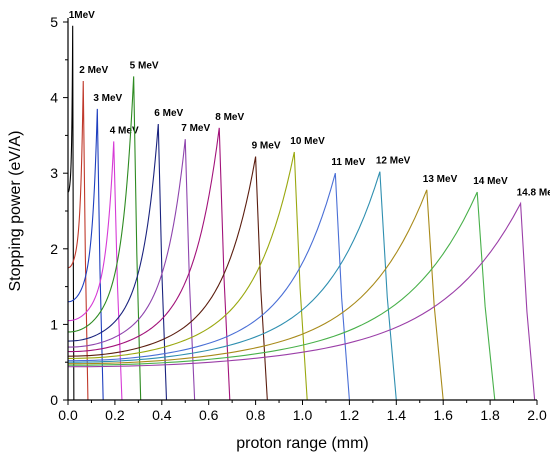 This screenshot has width=550, height=463. What do you see at coordinates (350, 415) in the screenshot?
I see `x-tick-label: 1.2` at bounding box center [350, 415].